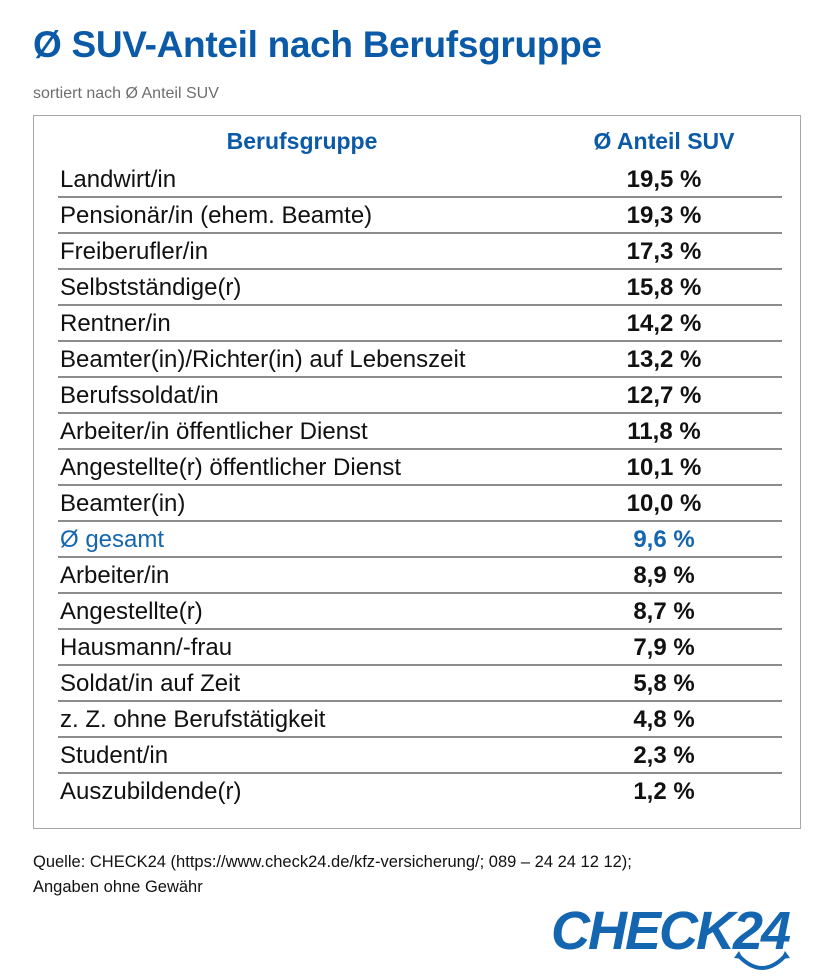 This screenshot has width=837, height=980. What do you see at coordinates (420, 468) in the screenshot?
I see `table-row: Angestellte(r) öffentlicher Dienst 10,1 %` at bounding box center [420, 468].